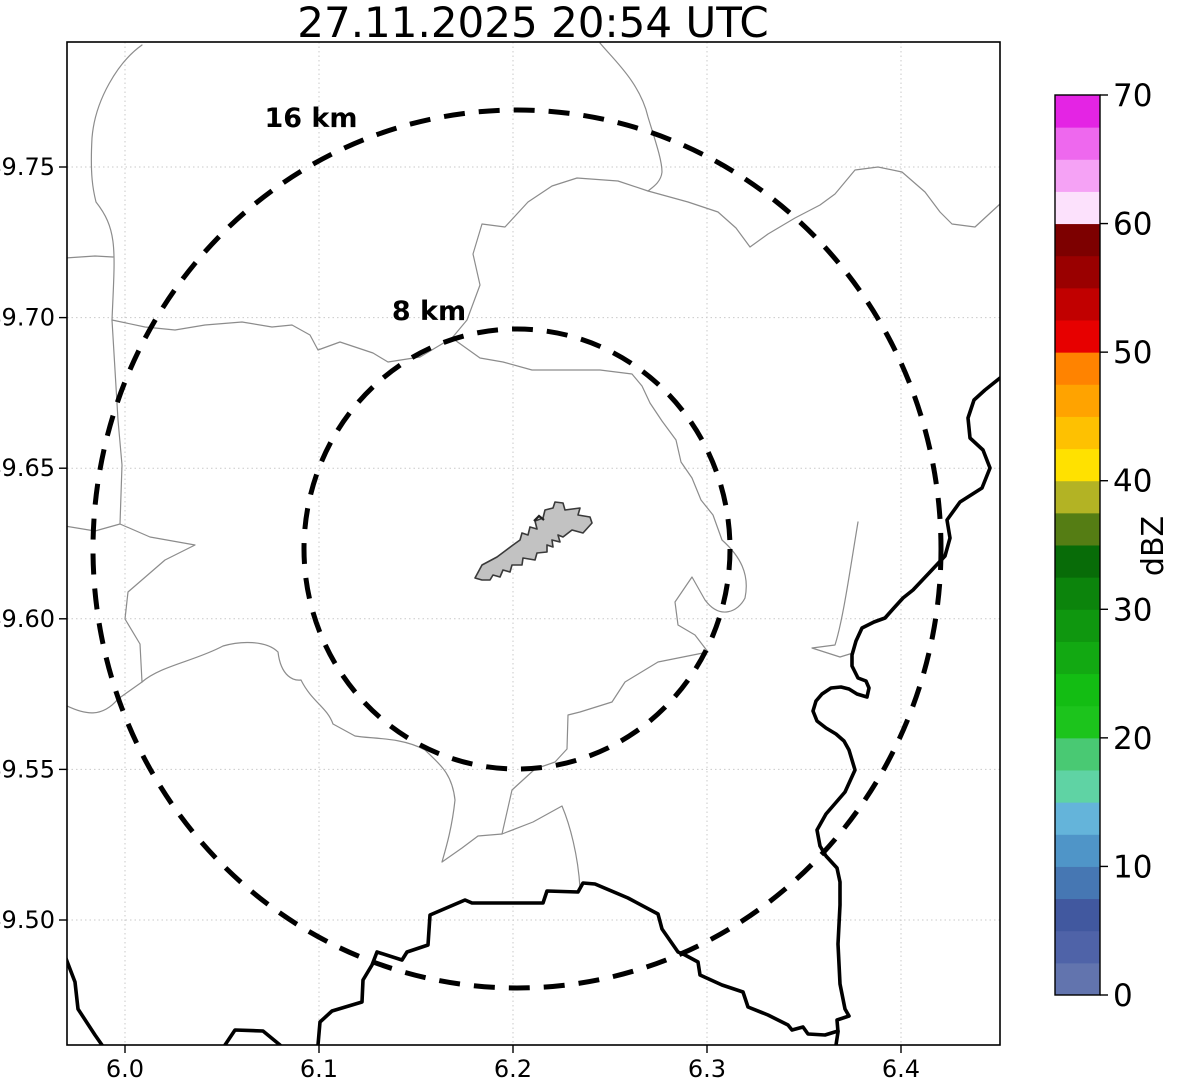 This screenshot has height=1084, width=1188. Describe the element at coordinates (319, 1069) in the screenshot. I see `x-tick-label: 6.1` at that location.